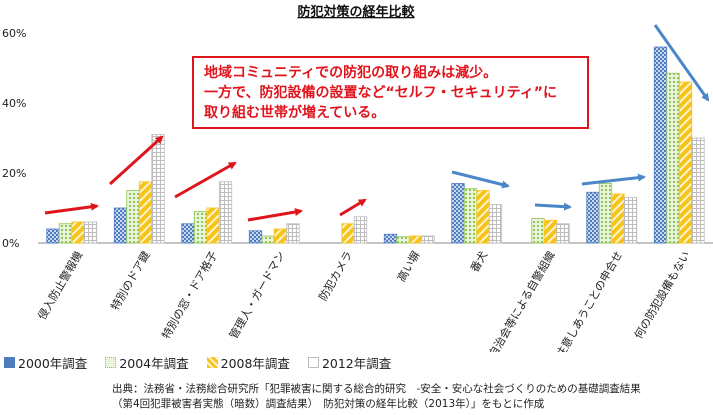 Image resolution: width=713 pixels, height=415 pixels. What do you see at coordinates (257, 295) in the screenshot?
I see `x-tick-label: 管理人・ガードマン` at bounding box center [257, 295].